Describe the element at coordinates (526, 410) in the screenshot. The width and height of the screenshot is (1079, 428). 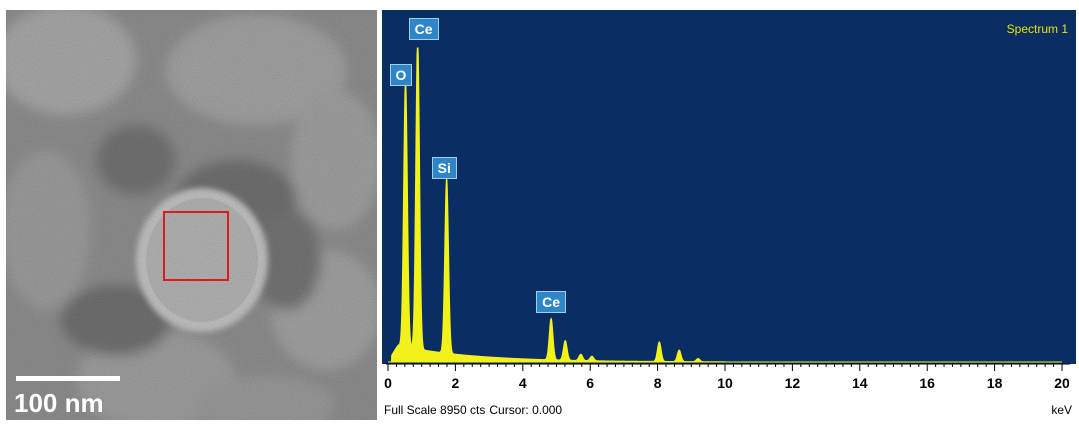
I see `cursor-label: Cursor: 0.000` at that location.